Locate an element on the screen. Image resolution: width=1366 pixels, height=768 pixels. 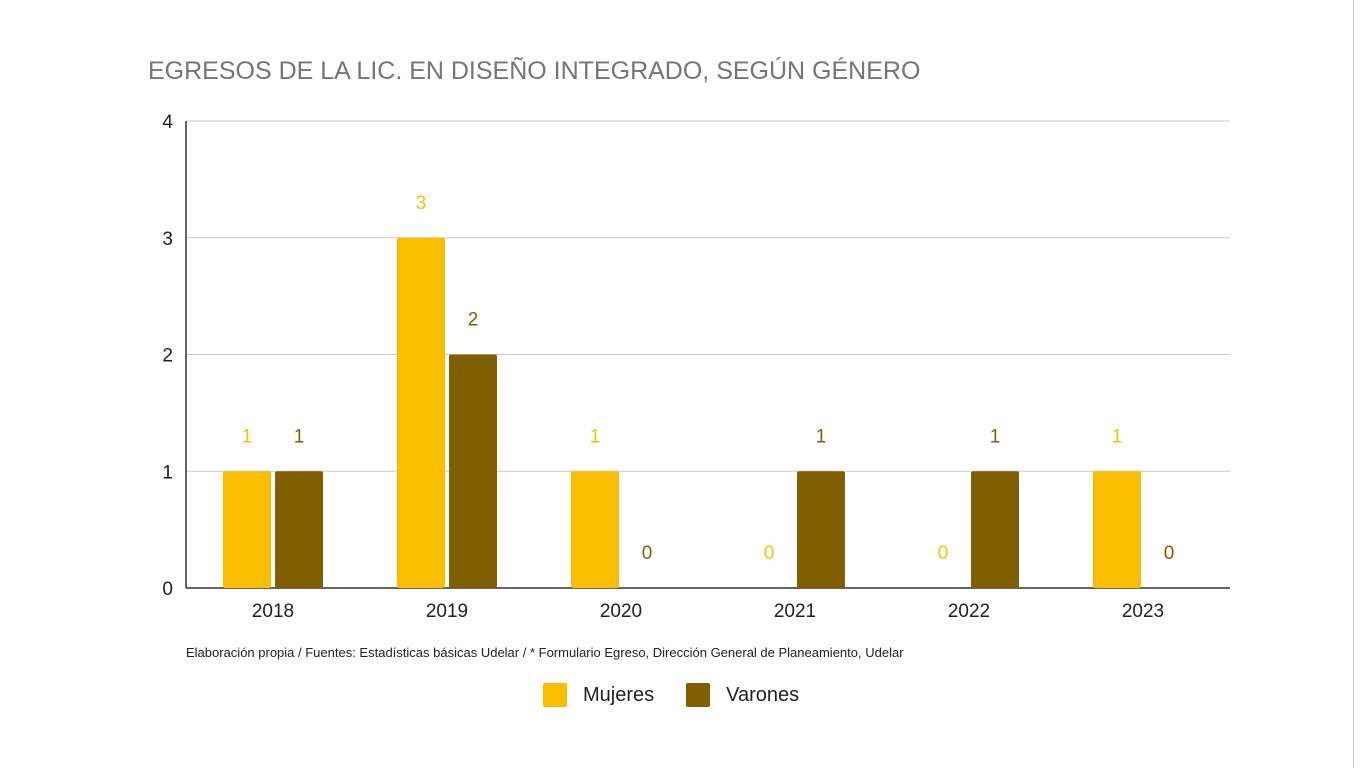
chart-legend: Mujeres Varones is located at coordinates (687, 695).